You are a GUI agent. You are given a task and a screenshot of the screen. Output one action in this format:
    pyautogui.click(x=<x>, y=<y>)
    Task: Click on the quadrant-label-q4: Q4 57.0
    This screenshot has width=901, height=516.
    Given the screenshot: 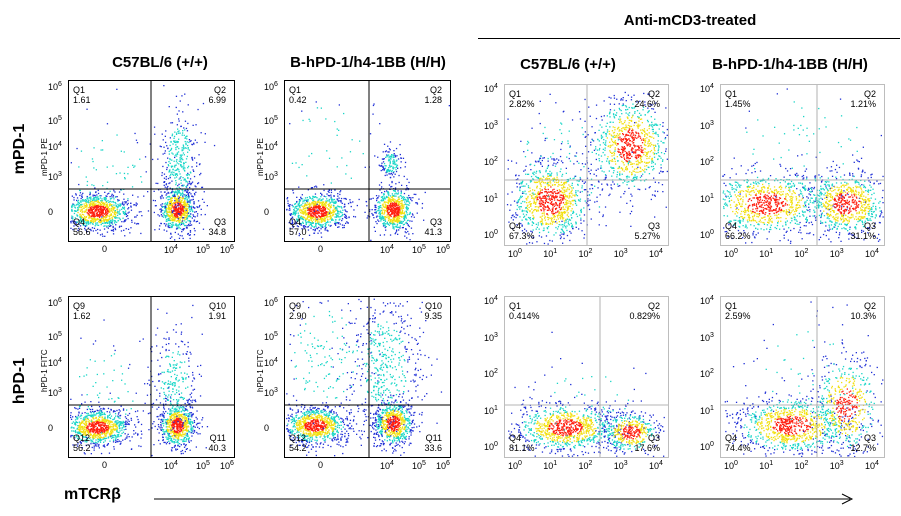 What is the action you would take?
    pyautogui.click(x=298, y=227)
    